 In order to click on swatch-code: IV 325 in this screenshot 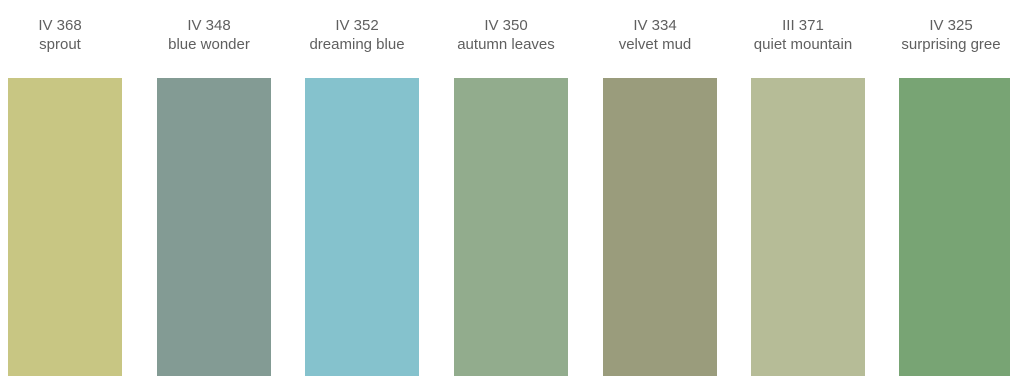, I will do `click(951, 25)`.